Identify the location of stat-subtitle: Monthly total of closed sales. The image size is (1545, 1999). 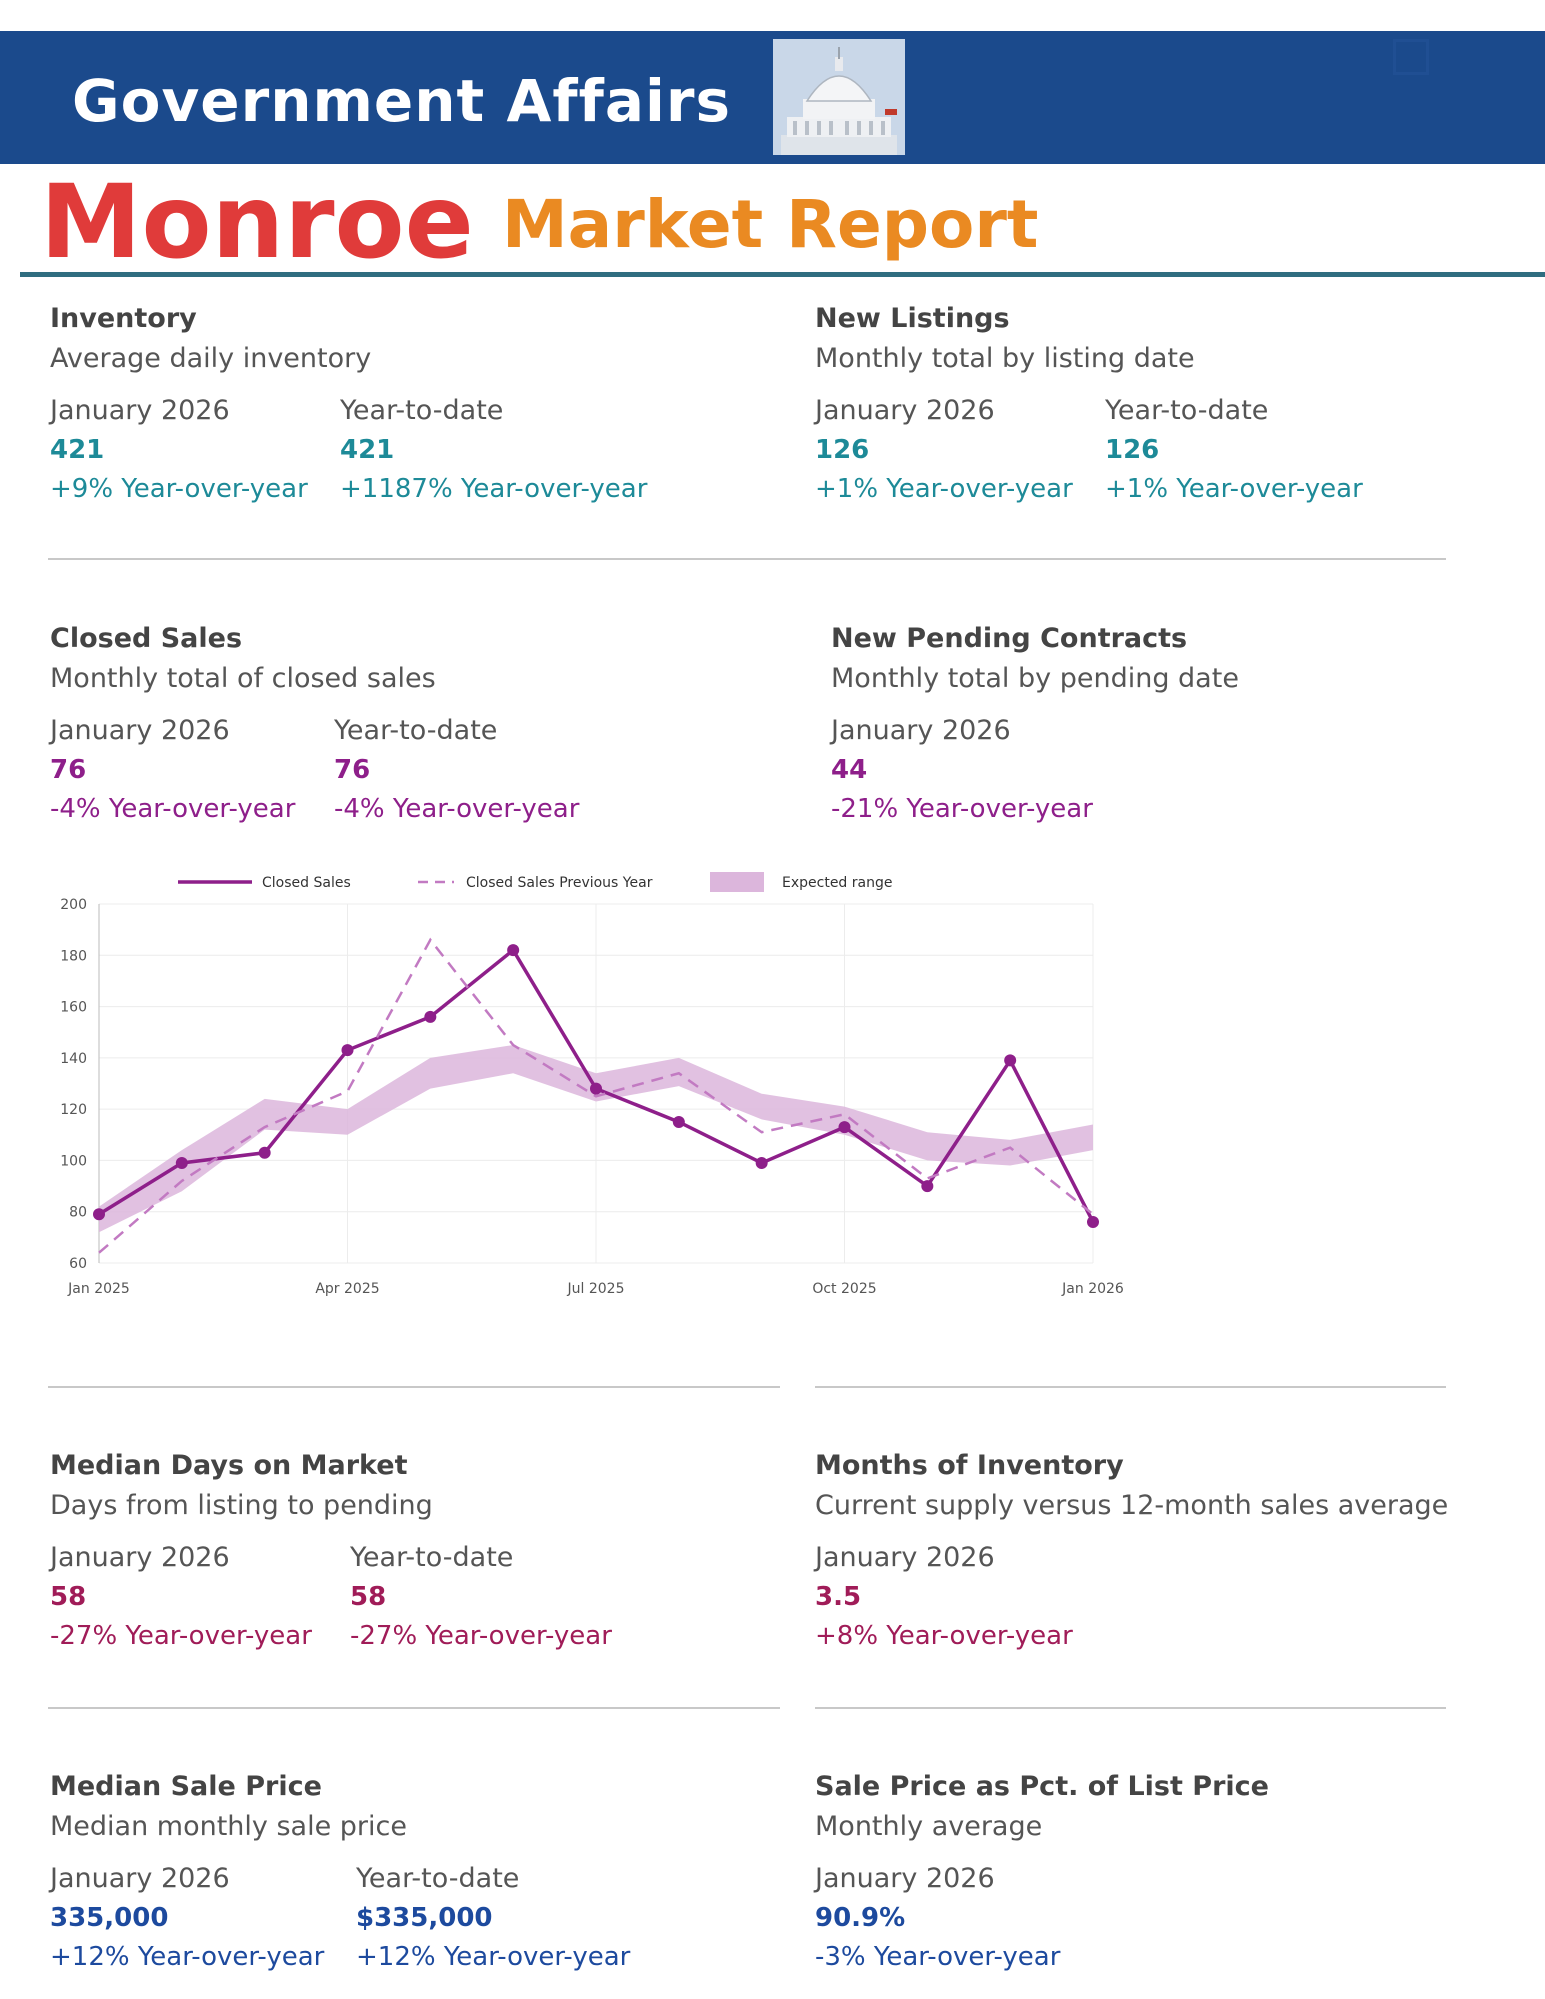
(243, 678).